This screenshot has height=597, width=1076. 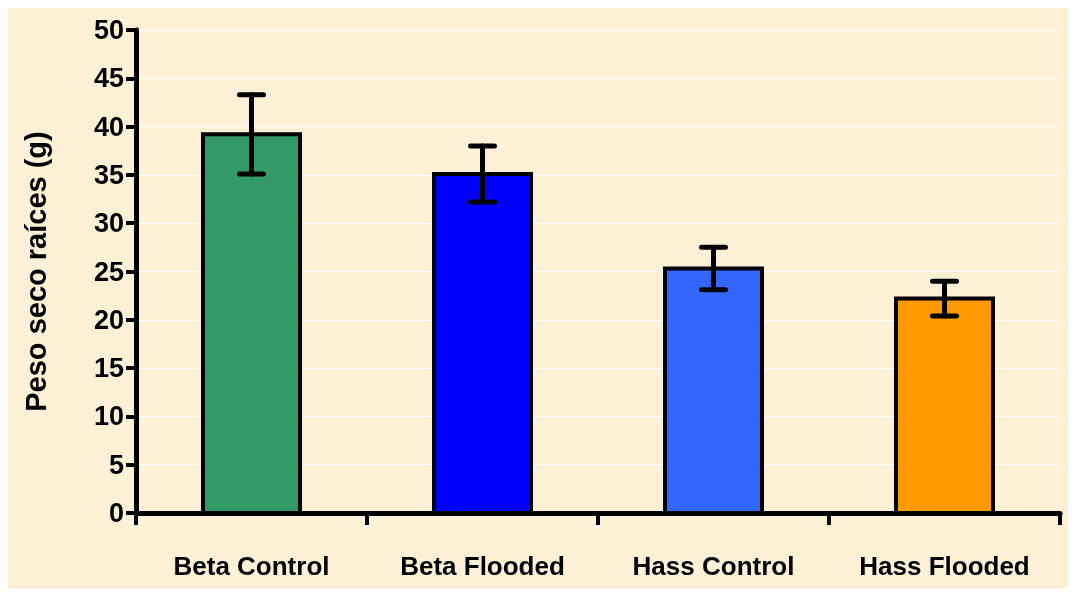 I want to click on y-tick-label: 30, so click(x=108, y=223).